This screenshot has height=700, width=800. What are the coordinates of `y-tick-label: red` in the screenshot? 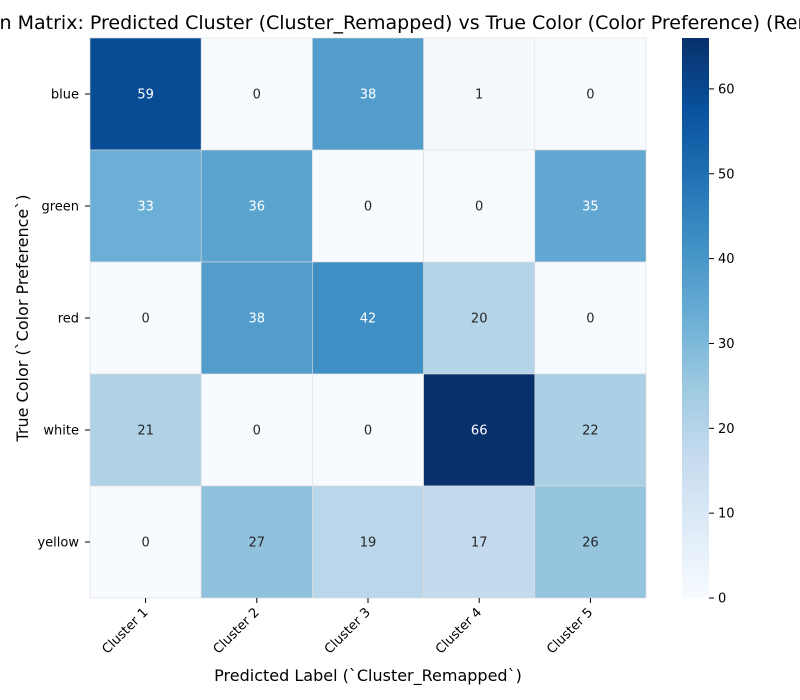 It's located at (68, 319).